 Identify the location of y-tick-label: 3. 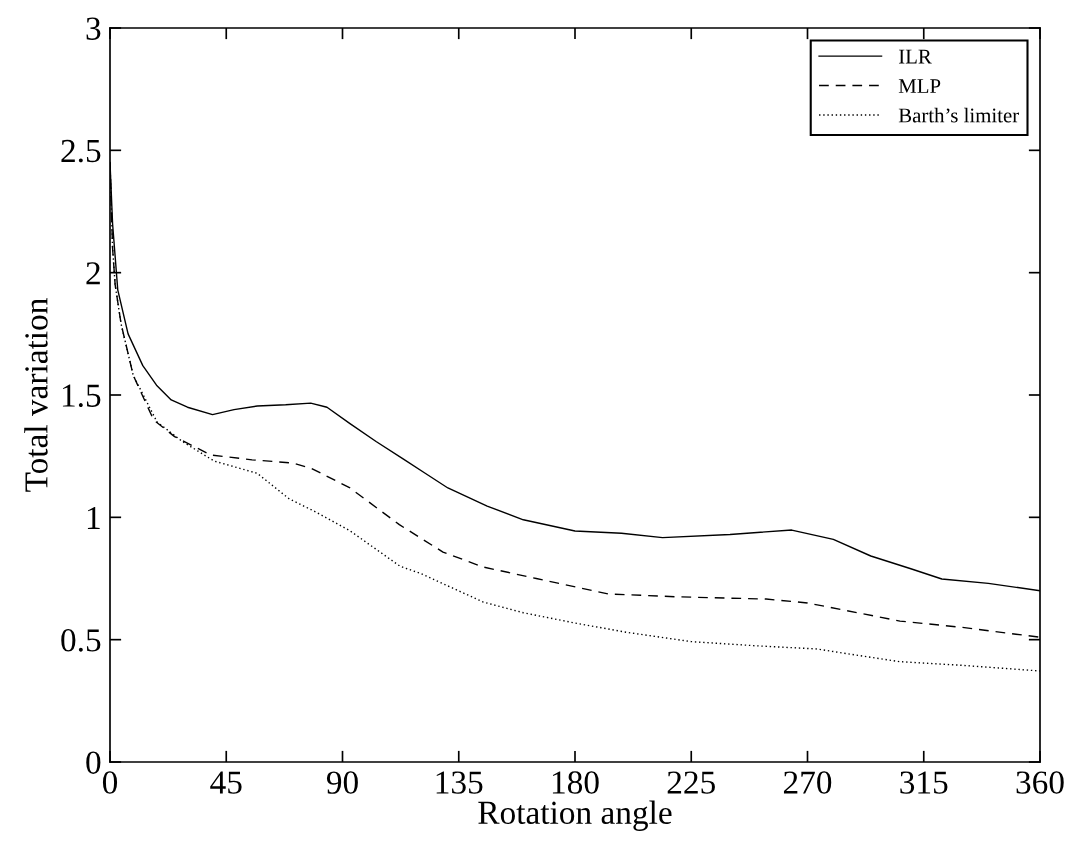
(93, 28).